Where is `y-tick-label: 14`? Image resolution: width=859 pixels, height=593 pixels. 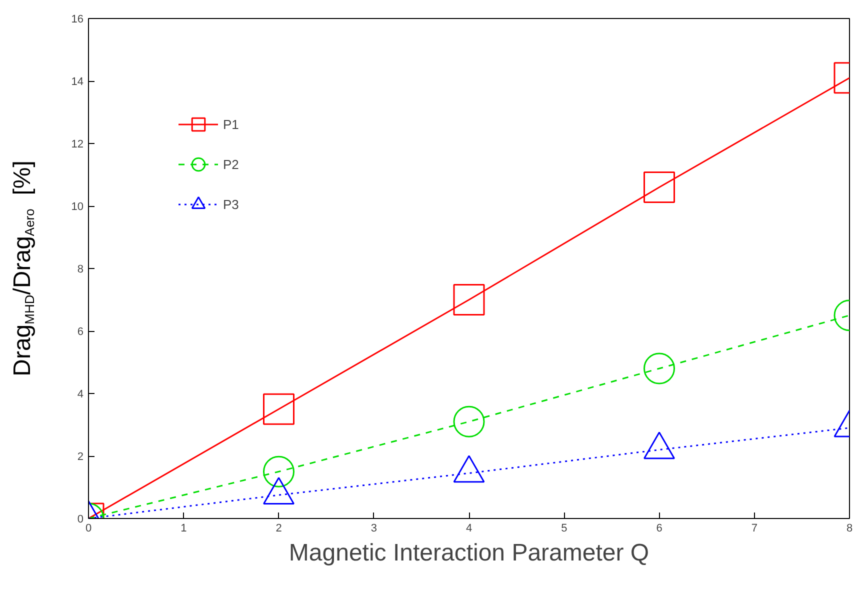
y-tick-label: 14 is located at coordinates (77, 82).